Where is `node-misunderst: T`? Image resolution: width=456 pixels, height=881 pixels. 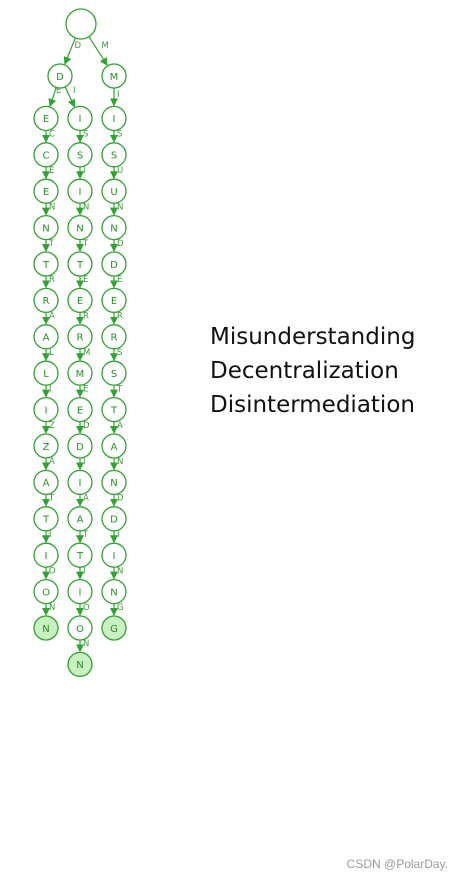 node-misunderst: T is located at coordinates (114, 409).